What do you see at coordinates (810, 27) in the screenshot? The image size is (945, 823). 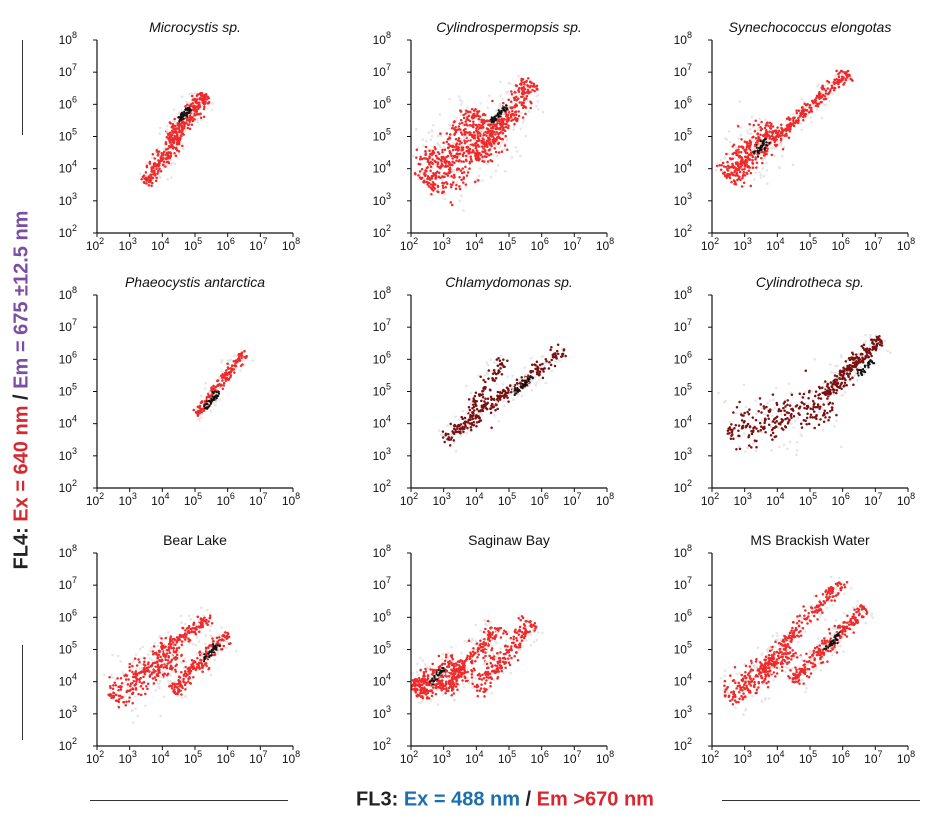 I see `panel-title: Synechococcus elongotas` at bounding box center [810, 27].